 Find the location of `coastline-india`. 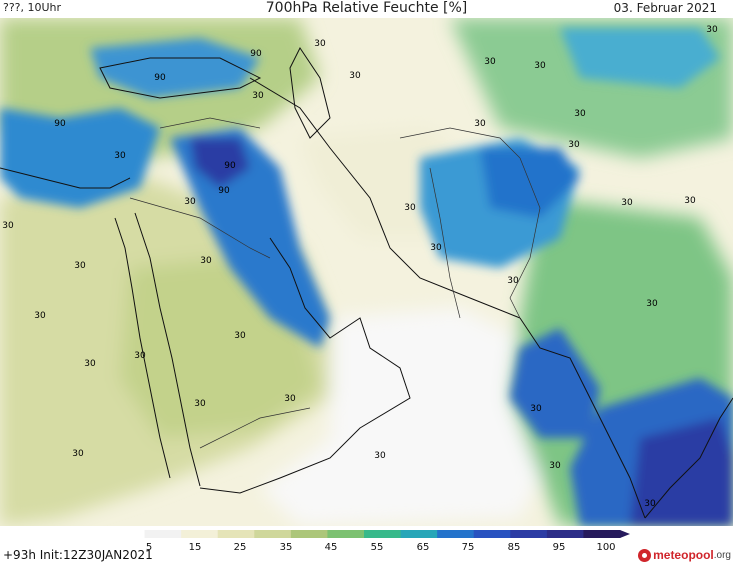

coastline-india is located at coordinates (582, 418).